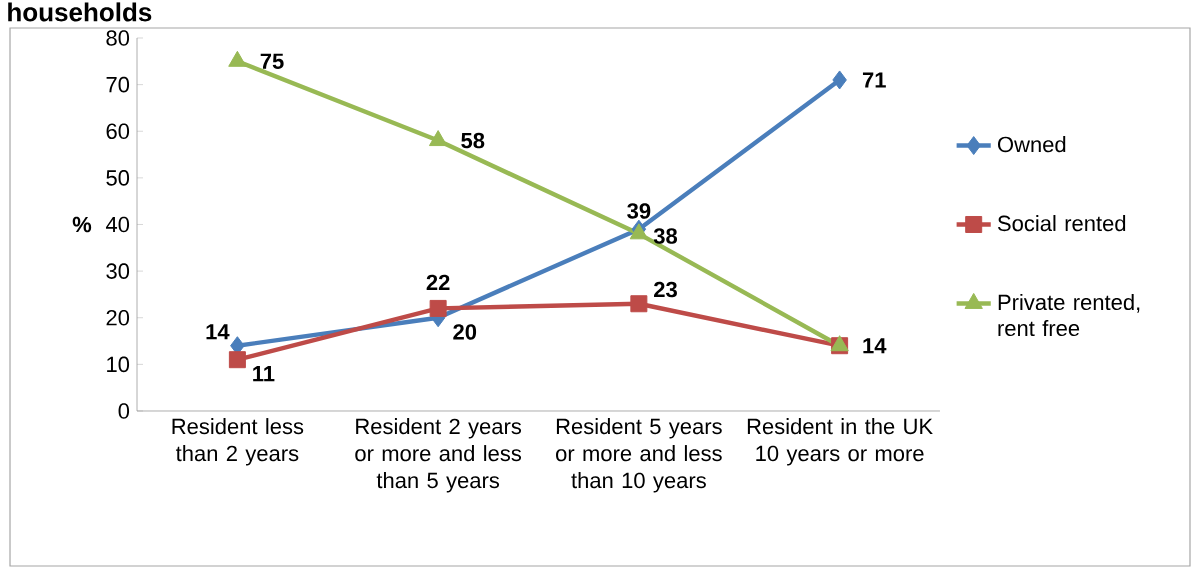 The width and height of the screenshot is (1200, 567). What do you see at coordinates (118, 38) in the screenshot?
I see `y-tick-label: 80` at bounding box center [118, 38].